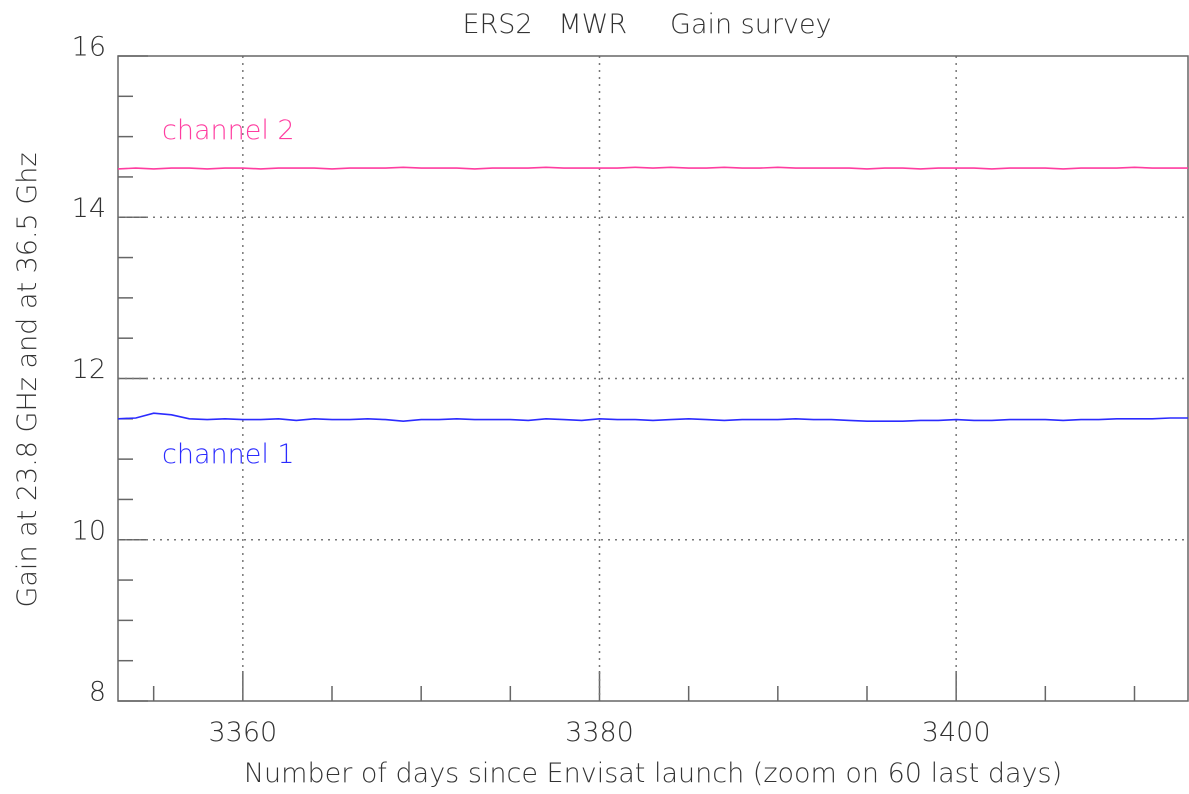  Describe the element at coordinates (27, 379) in the screenshot. I see `y-axis-label: Gain at 23.8 GHz and at 36.5 Ghz` at that location.